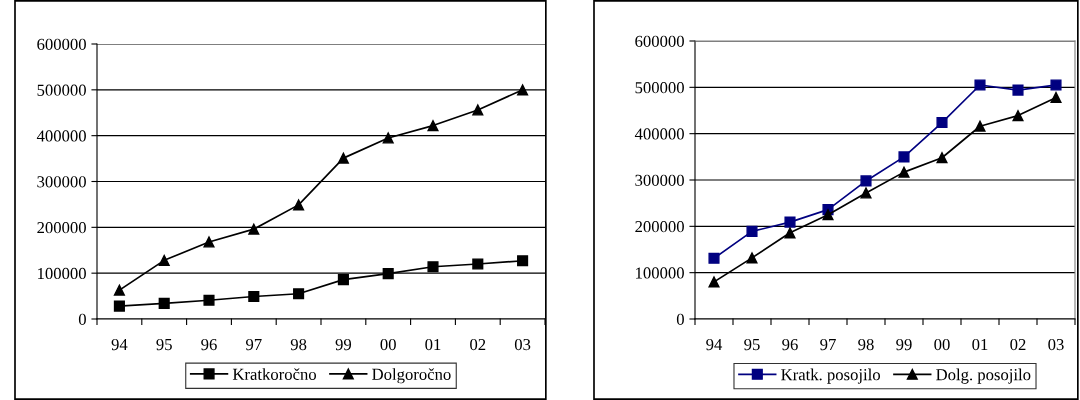 This screenshot has height=400, width=1080. Describe the element at coordinates (274, 374) in the screenshot. I see `legend-label: Kratkoročno` at that location.